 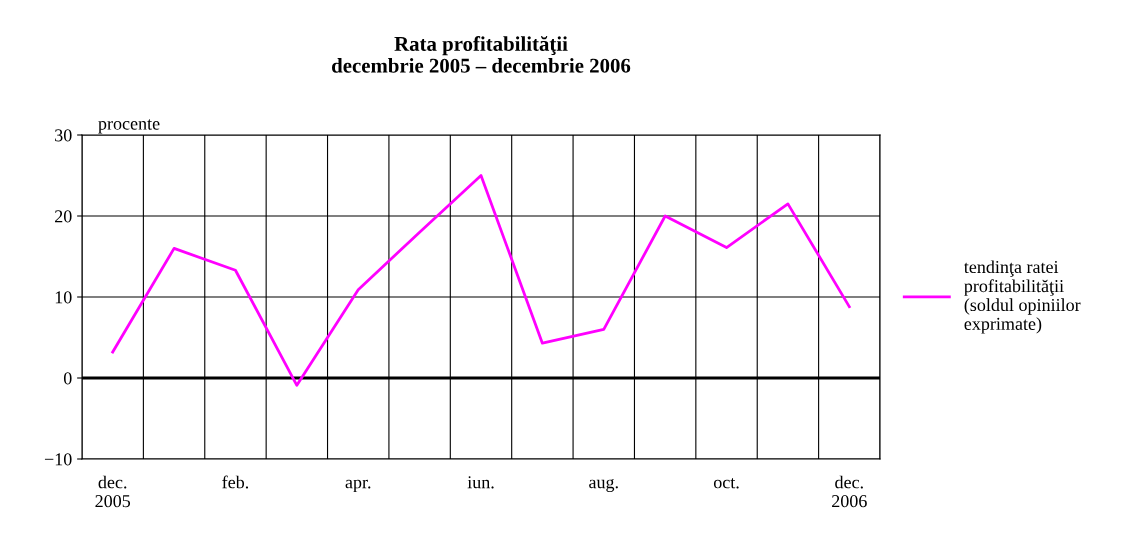 What do you see at coordinates (1022, 297) in the screenshot?
I see `legend-label: tendinţa ratei profitabilităţii (soldul opiniilor exprimate)` at bounding box center [1022, 297].